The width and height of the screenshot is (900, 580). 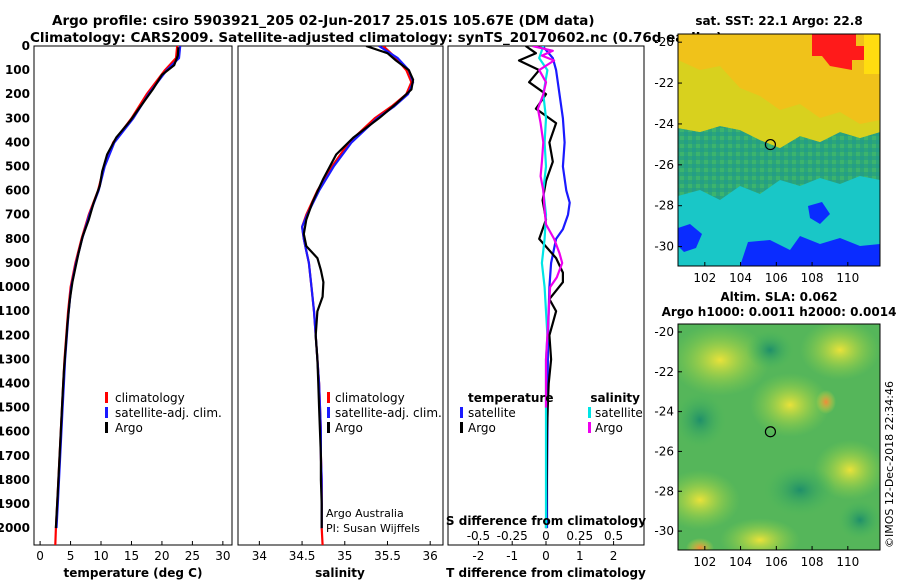 What do you see at coordinates (512, 536) in the screenshot?
I see `x2-tick-label: -0.25` at bounding box center [512, 536].